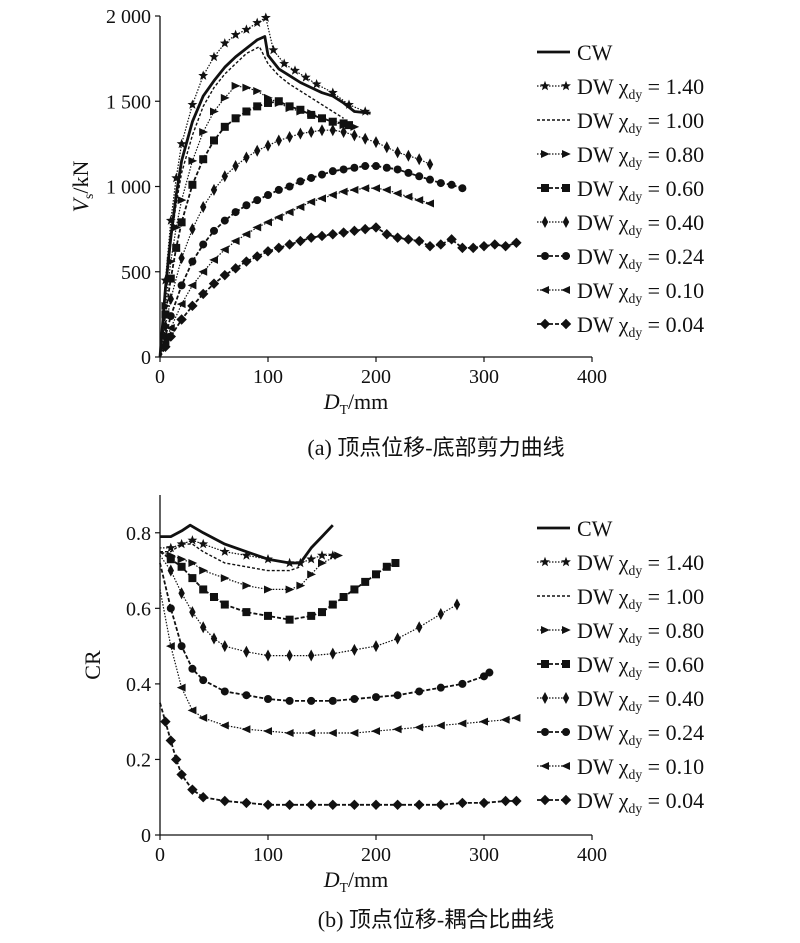  I want to click on x-axis-label: DT/mm, so click(356, 881).